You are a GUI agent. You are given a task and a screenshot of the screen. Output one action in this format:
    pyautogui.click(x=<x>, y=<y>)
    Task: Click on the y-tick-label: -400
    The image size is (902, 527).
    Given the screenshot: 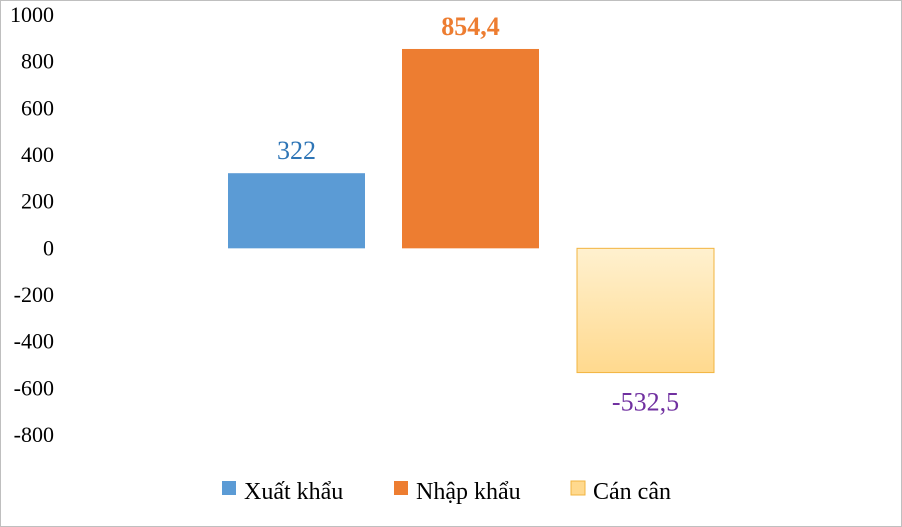 What is the action you would take?
    pyautogui.click(x=34, y=341)
    